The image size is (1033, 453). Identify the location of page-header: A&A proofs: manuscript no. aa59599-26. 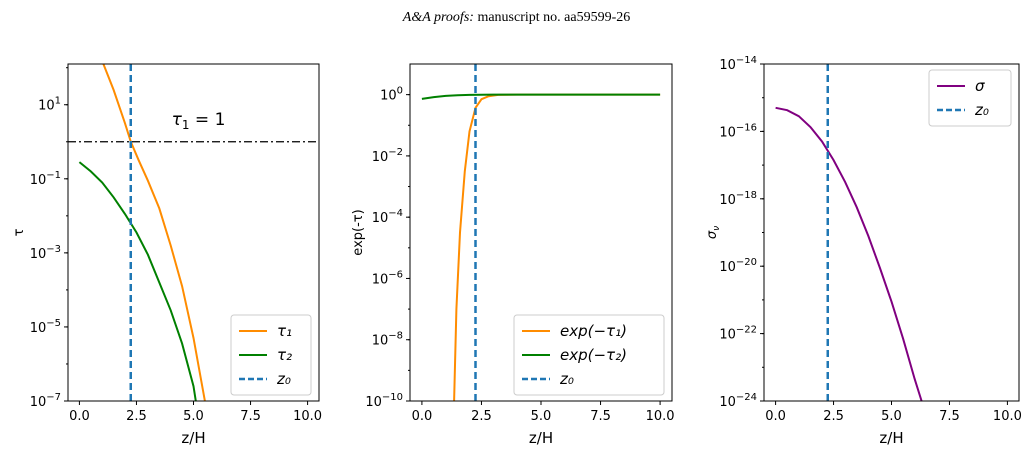
(516, 18).